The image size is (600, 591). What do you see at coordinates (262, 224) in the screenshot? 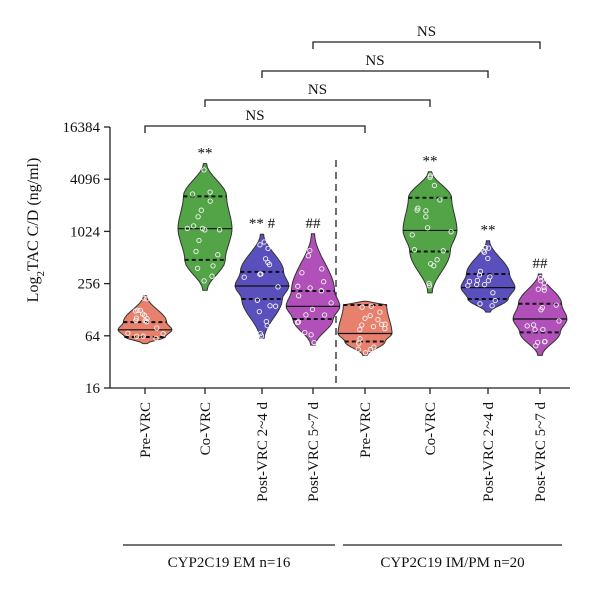
I see `significance-annotation: ** #` at bounding box center [262, 224].